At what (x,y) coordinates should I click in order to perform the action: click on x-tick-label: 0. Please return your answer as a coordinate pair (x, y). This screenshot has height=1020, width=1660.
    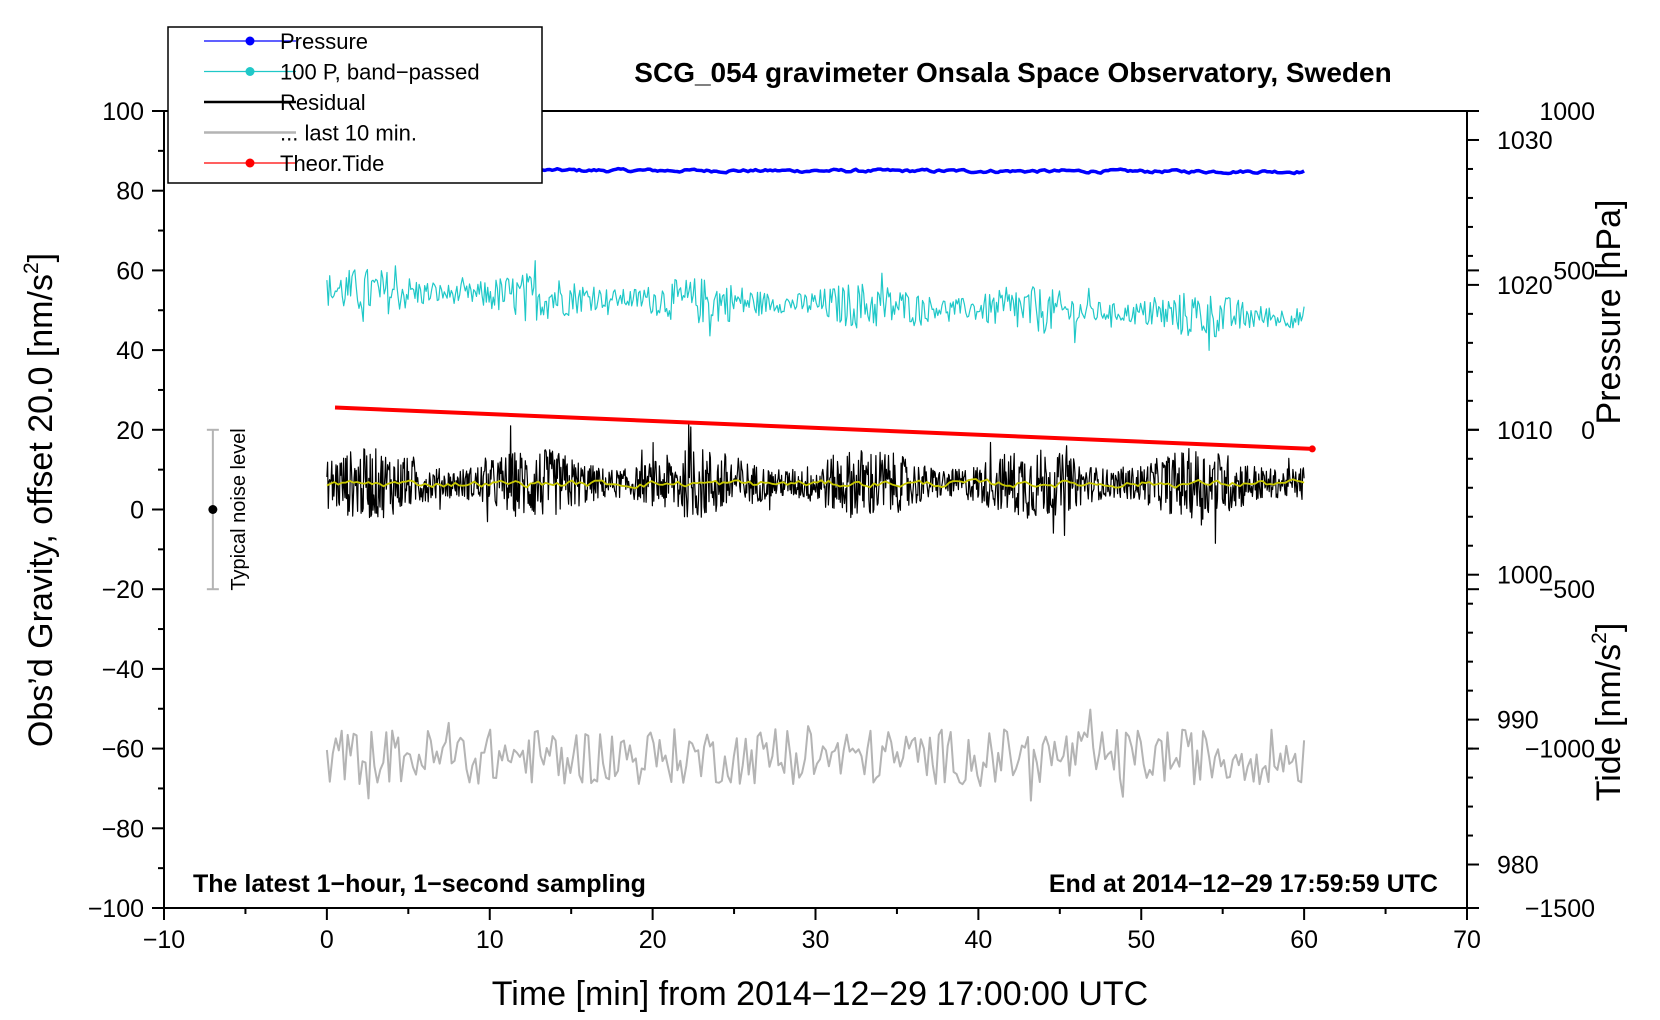
    Looking at the image, I should click on (327, 940).